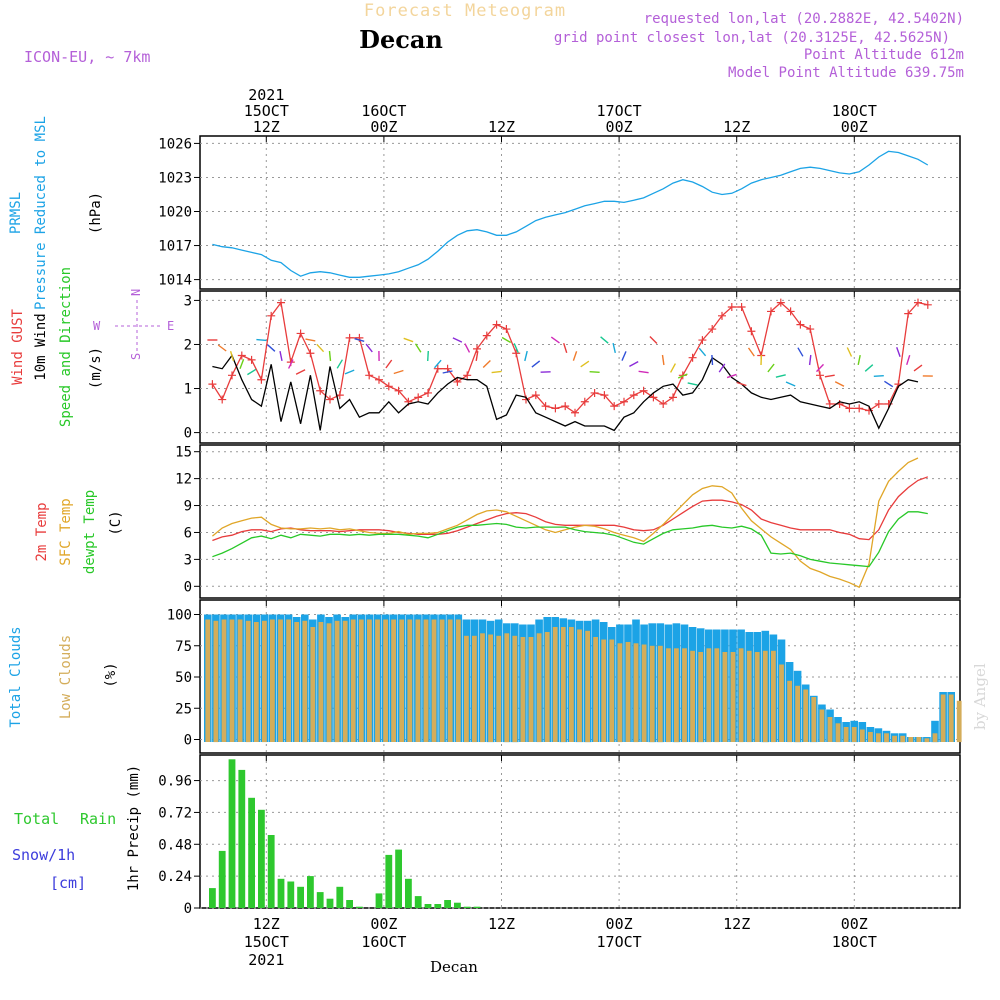  Describe the element at coordinates (43, 855) in the screenshot. I see `precip-side-label: Snow/1h` at that location.